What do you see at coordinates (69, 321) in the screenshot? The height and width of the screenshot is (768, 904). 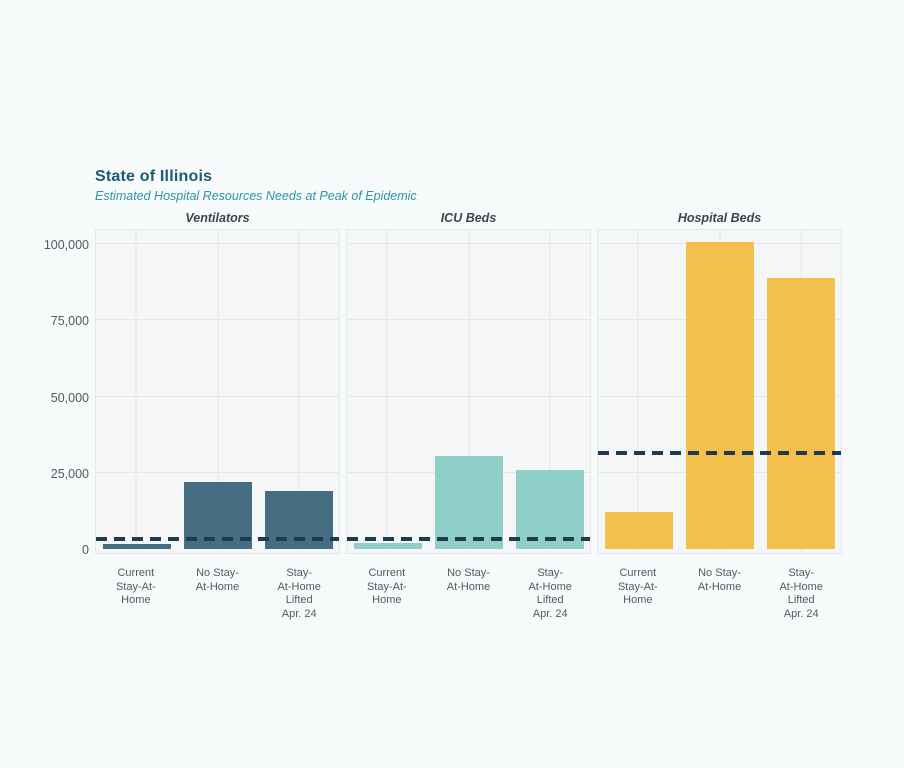 I see `y-tick-label: 75,000` at bounding box center [69, 321].